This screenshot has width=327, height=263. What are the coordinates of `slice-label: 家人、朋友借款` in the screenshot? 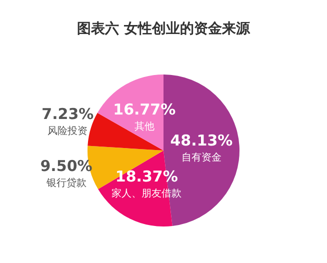 It's located at (147, 194).